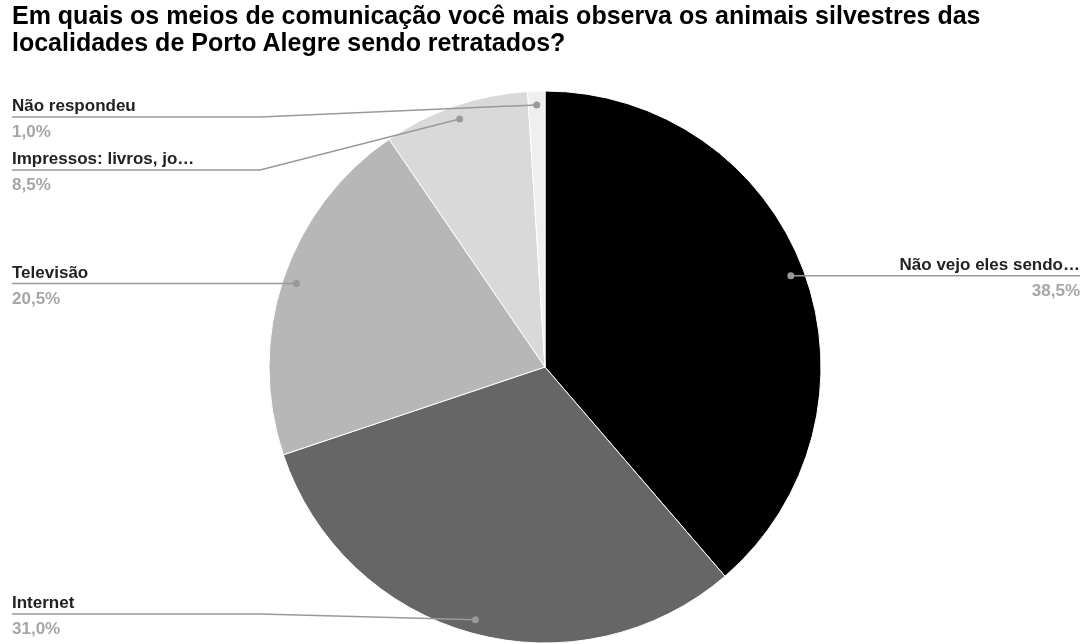  Describe the element at coordinates (36, 628) in the screenshot. I see `data-label: 31,0%` at that location.